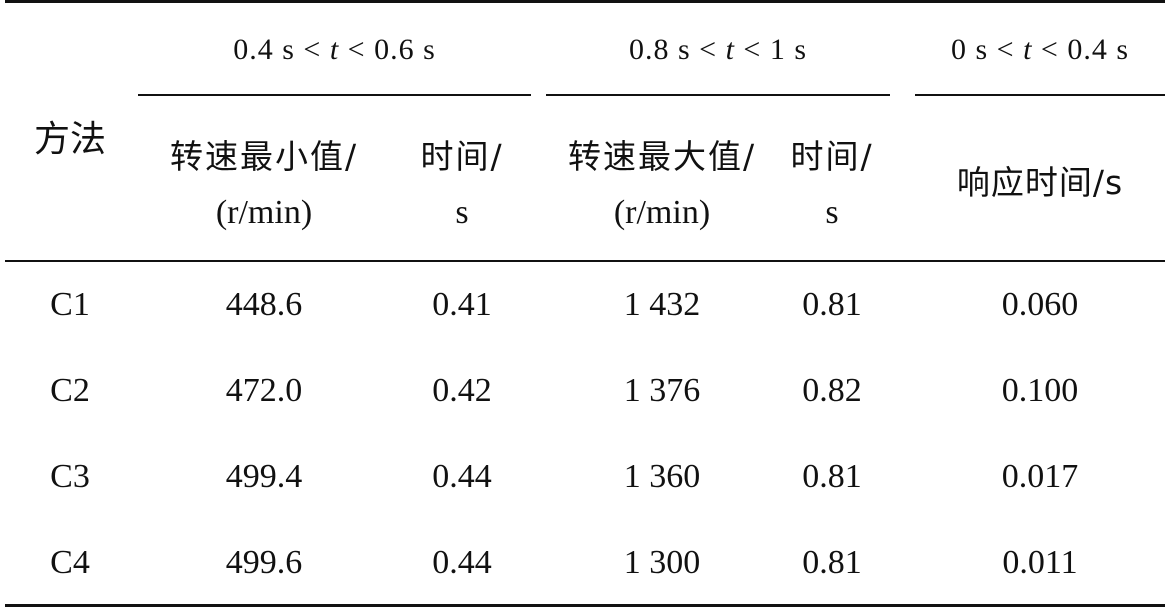  I want to click on min-speed-header-label: 转速最小值/, so click(264, 156).